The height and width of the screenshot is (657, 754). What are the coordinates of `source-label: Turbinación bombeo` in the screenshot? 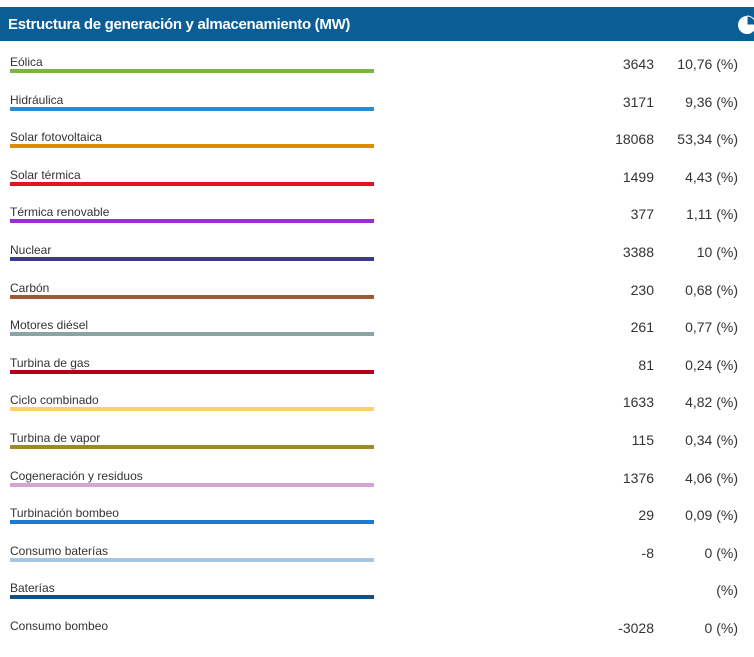 It's located at (64, 513).